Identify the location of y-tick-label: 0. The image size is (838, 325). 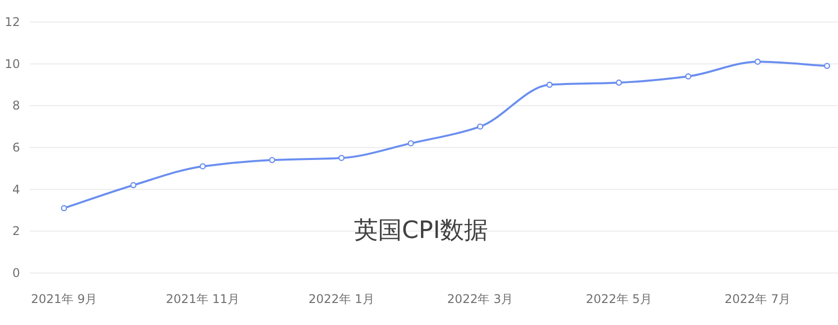
(16, 273).